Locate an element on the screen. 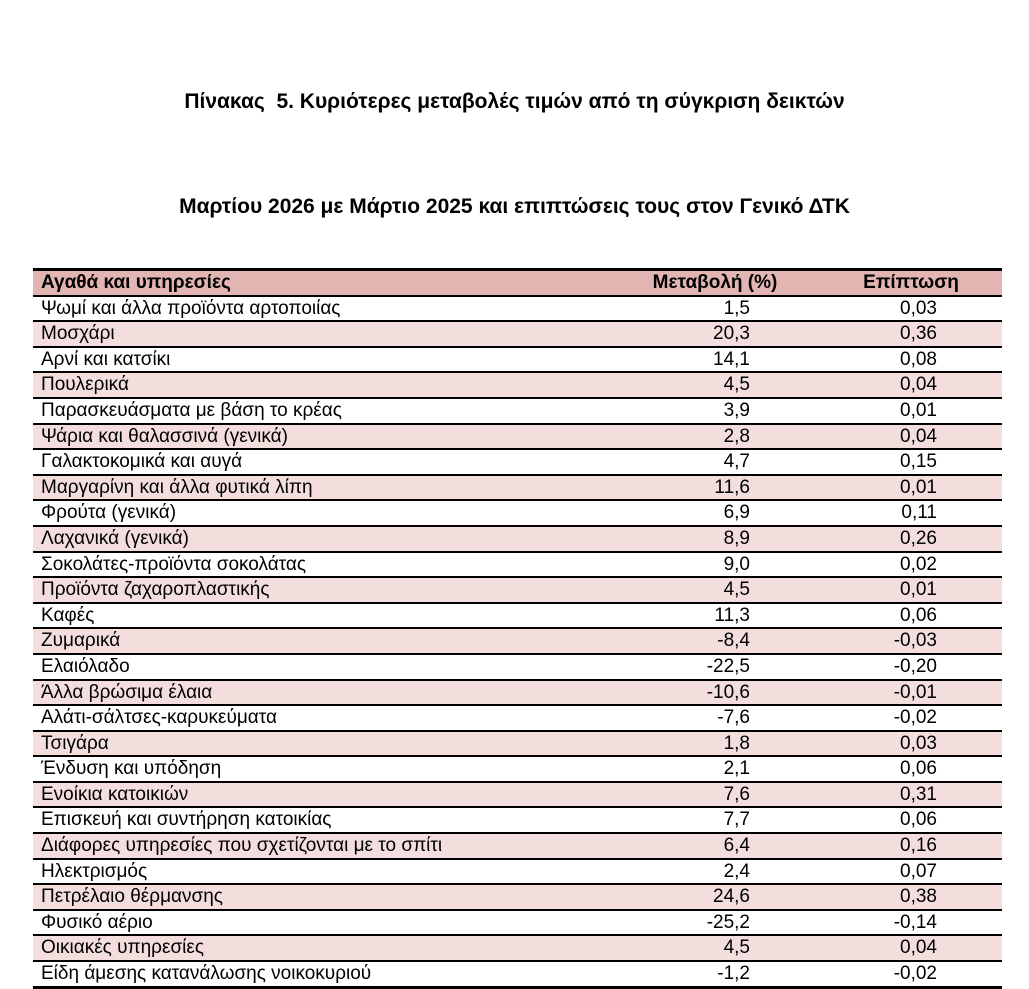 The image size is (1029, 989). impact-value-cell: 0,26 is located at coordinates (911, 538).